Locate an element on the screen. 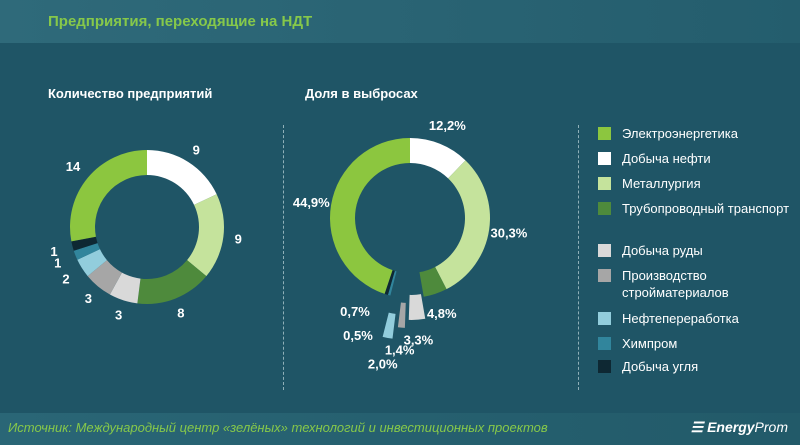 The width and height of the screenshot is (800, 445). data-label: 0,5% is located at coordinates (358, 335).